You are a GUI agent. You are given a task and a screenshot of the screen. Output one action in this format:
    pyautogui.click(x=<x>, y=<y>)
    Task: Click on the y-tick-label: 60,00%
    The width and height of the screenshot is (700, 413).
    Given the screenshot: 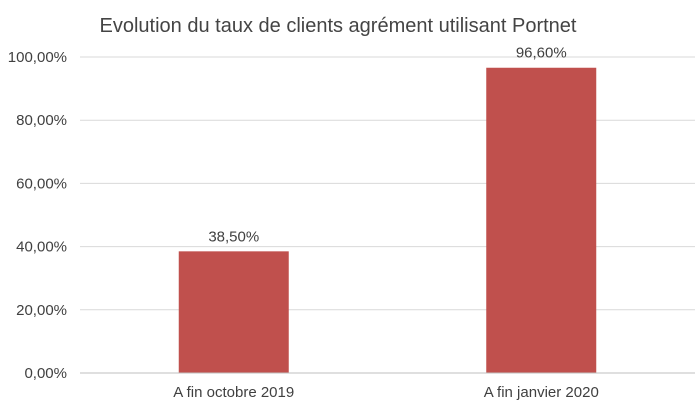 What is the action you would take?
    pyautogui.click(x=41, y=183)
    